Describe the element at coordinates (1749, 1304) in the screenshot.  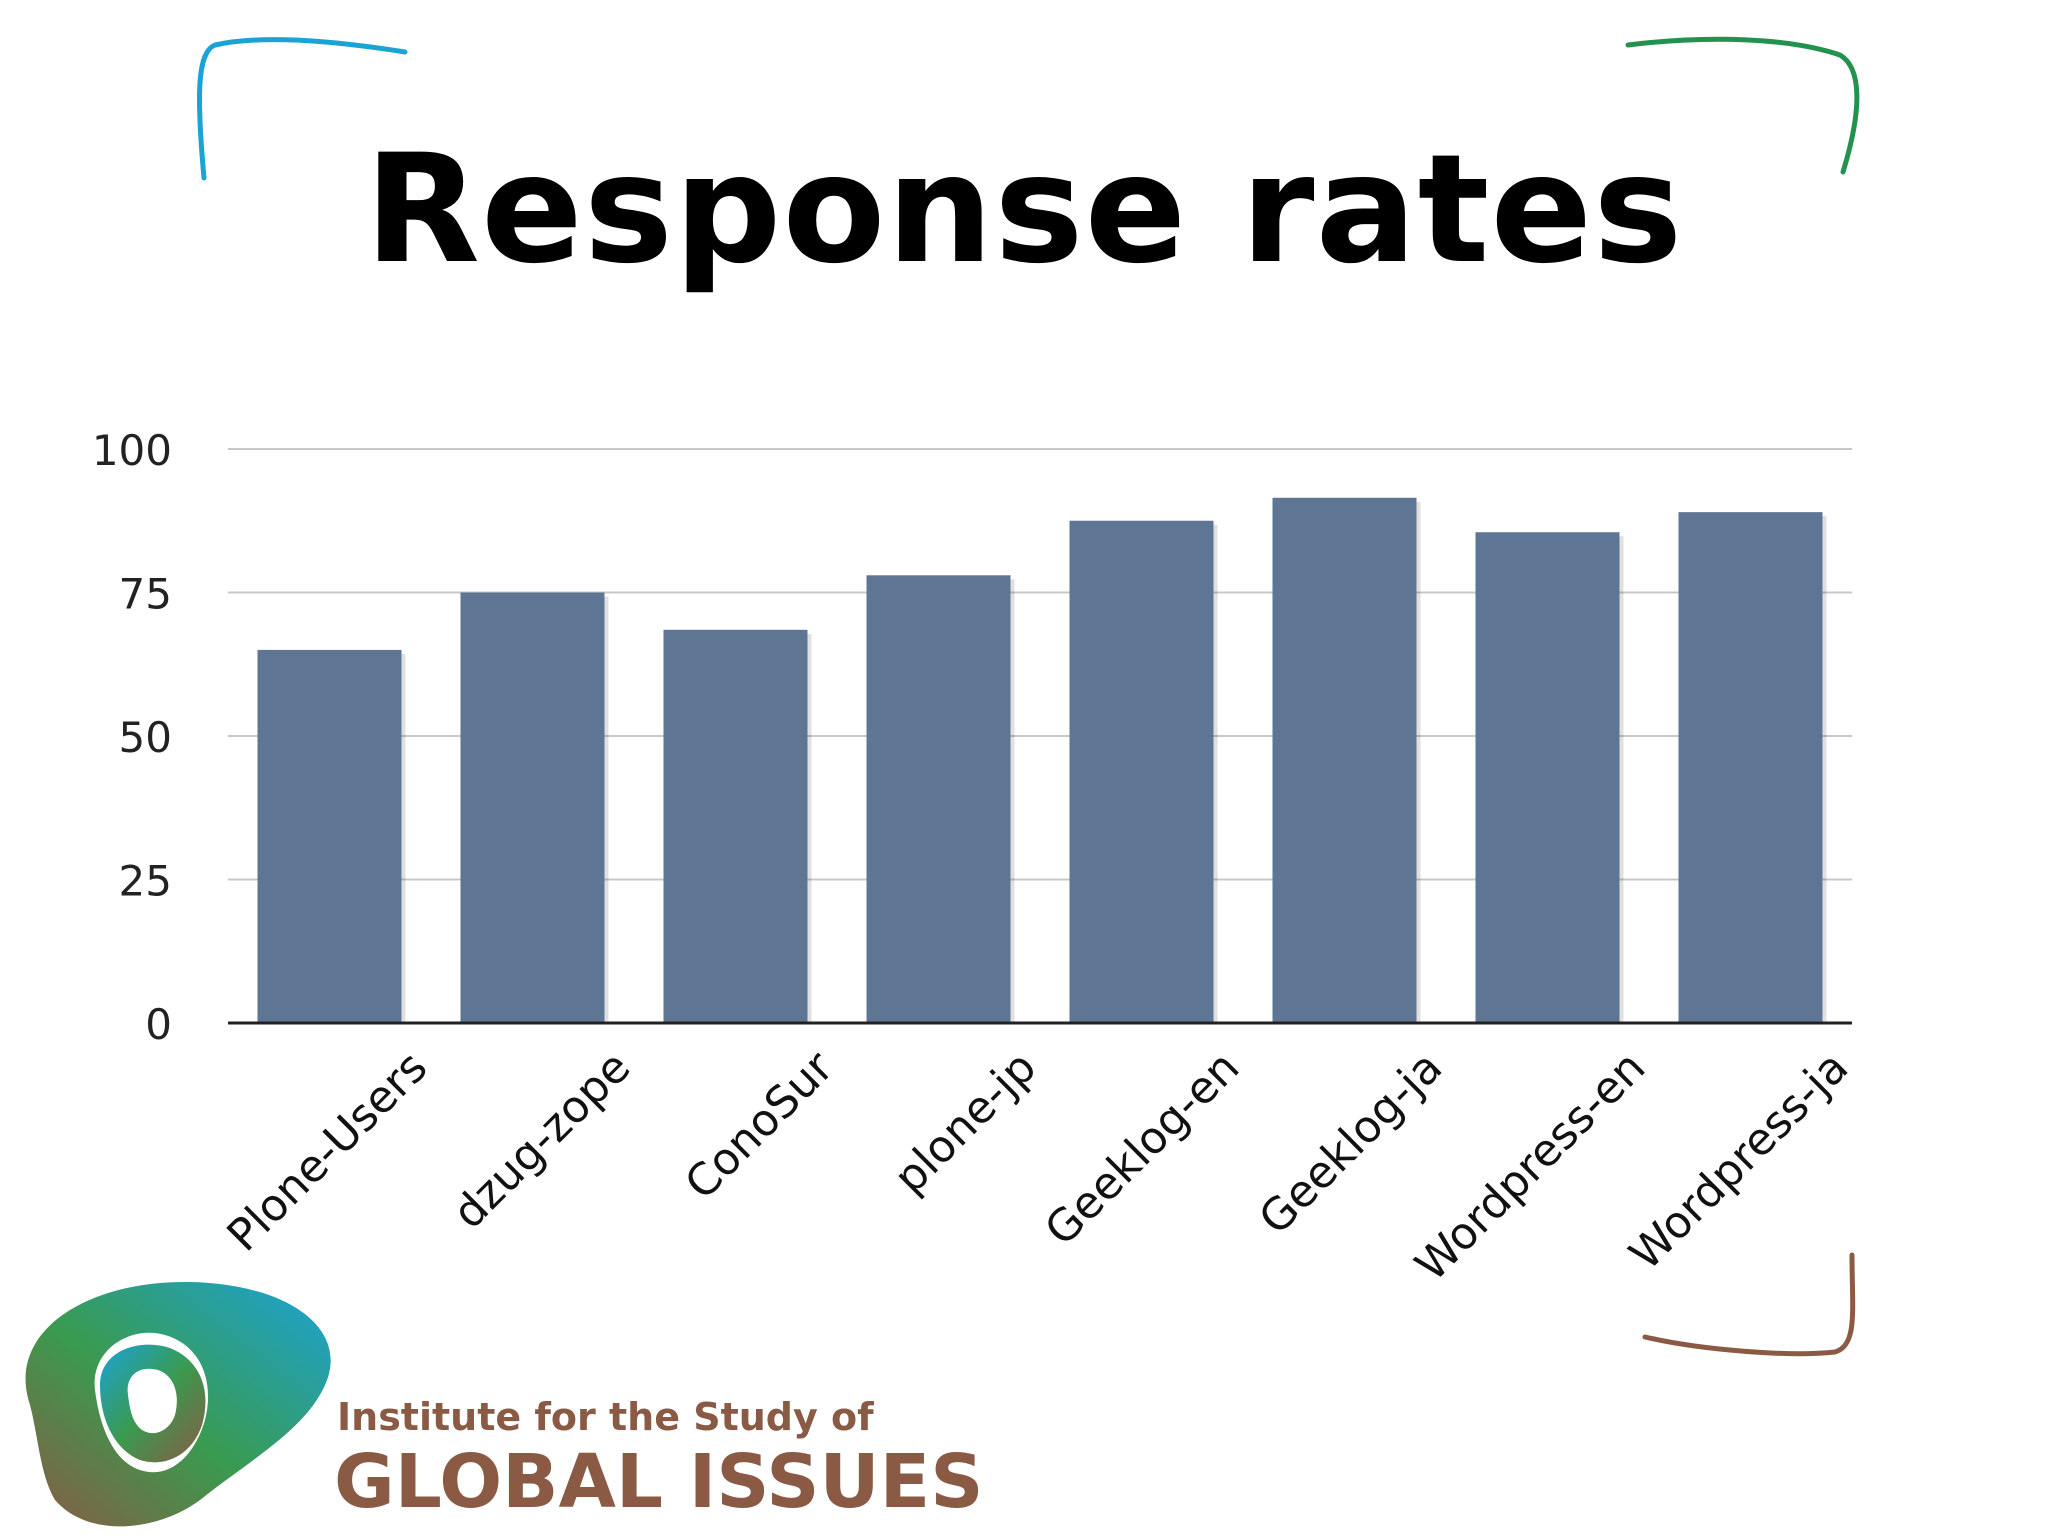
I see `corner-bracket-bottom-right` at that location.